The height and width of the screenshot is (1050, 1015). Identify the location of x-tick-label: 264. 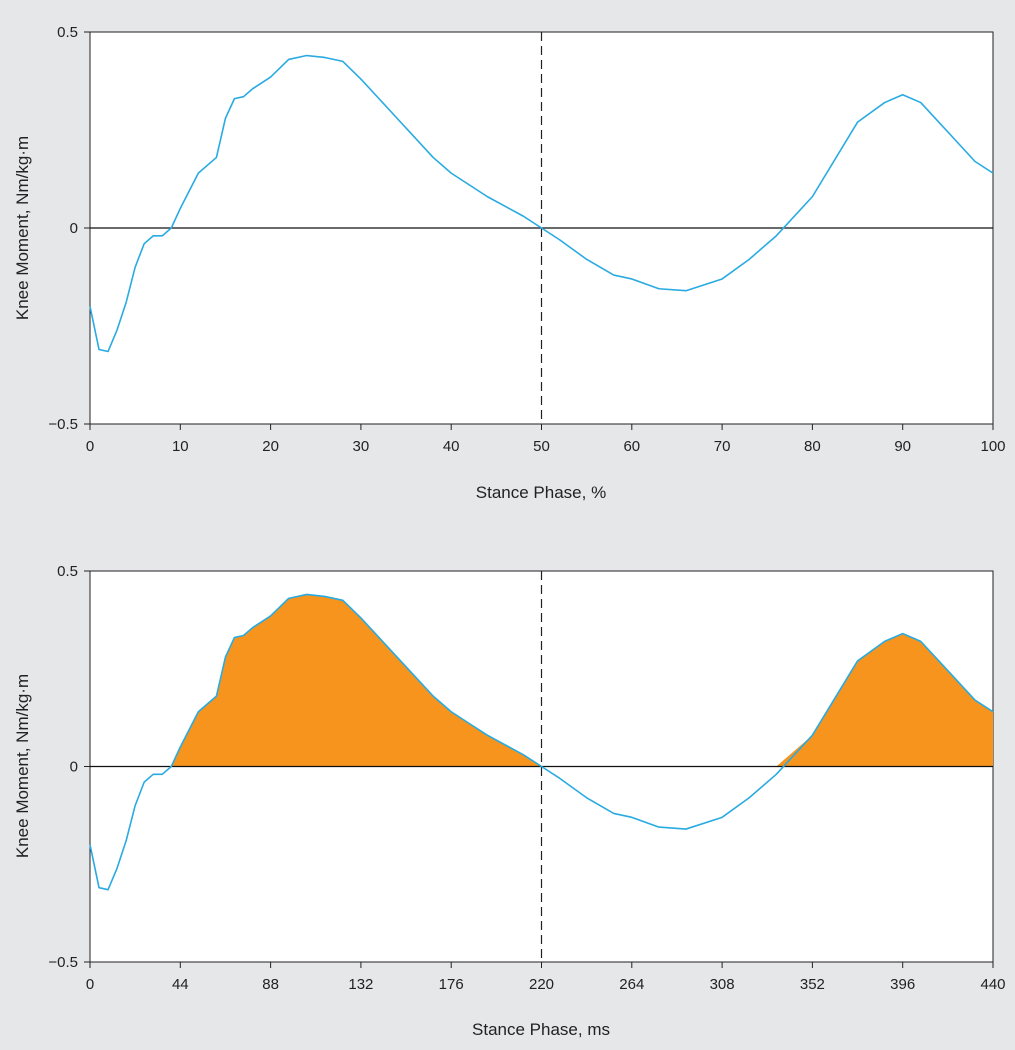
(631, 984).